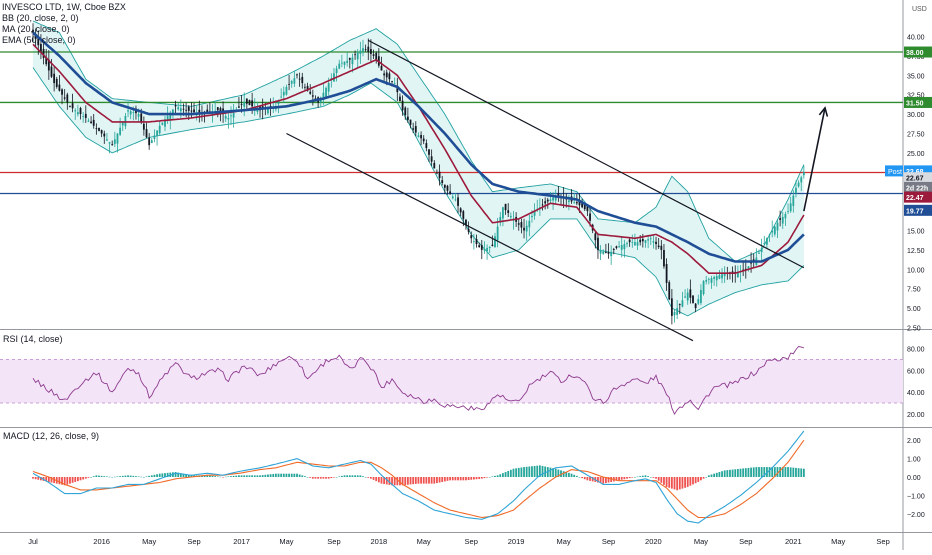 The height and width of the screenshot is (555, 932). What do you see at coordinates (33, 541) in the screenshot?
I see `time-axis-label: Jul` at bounding box center [33, 541].